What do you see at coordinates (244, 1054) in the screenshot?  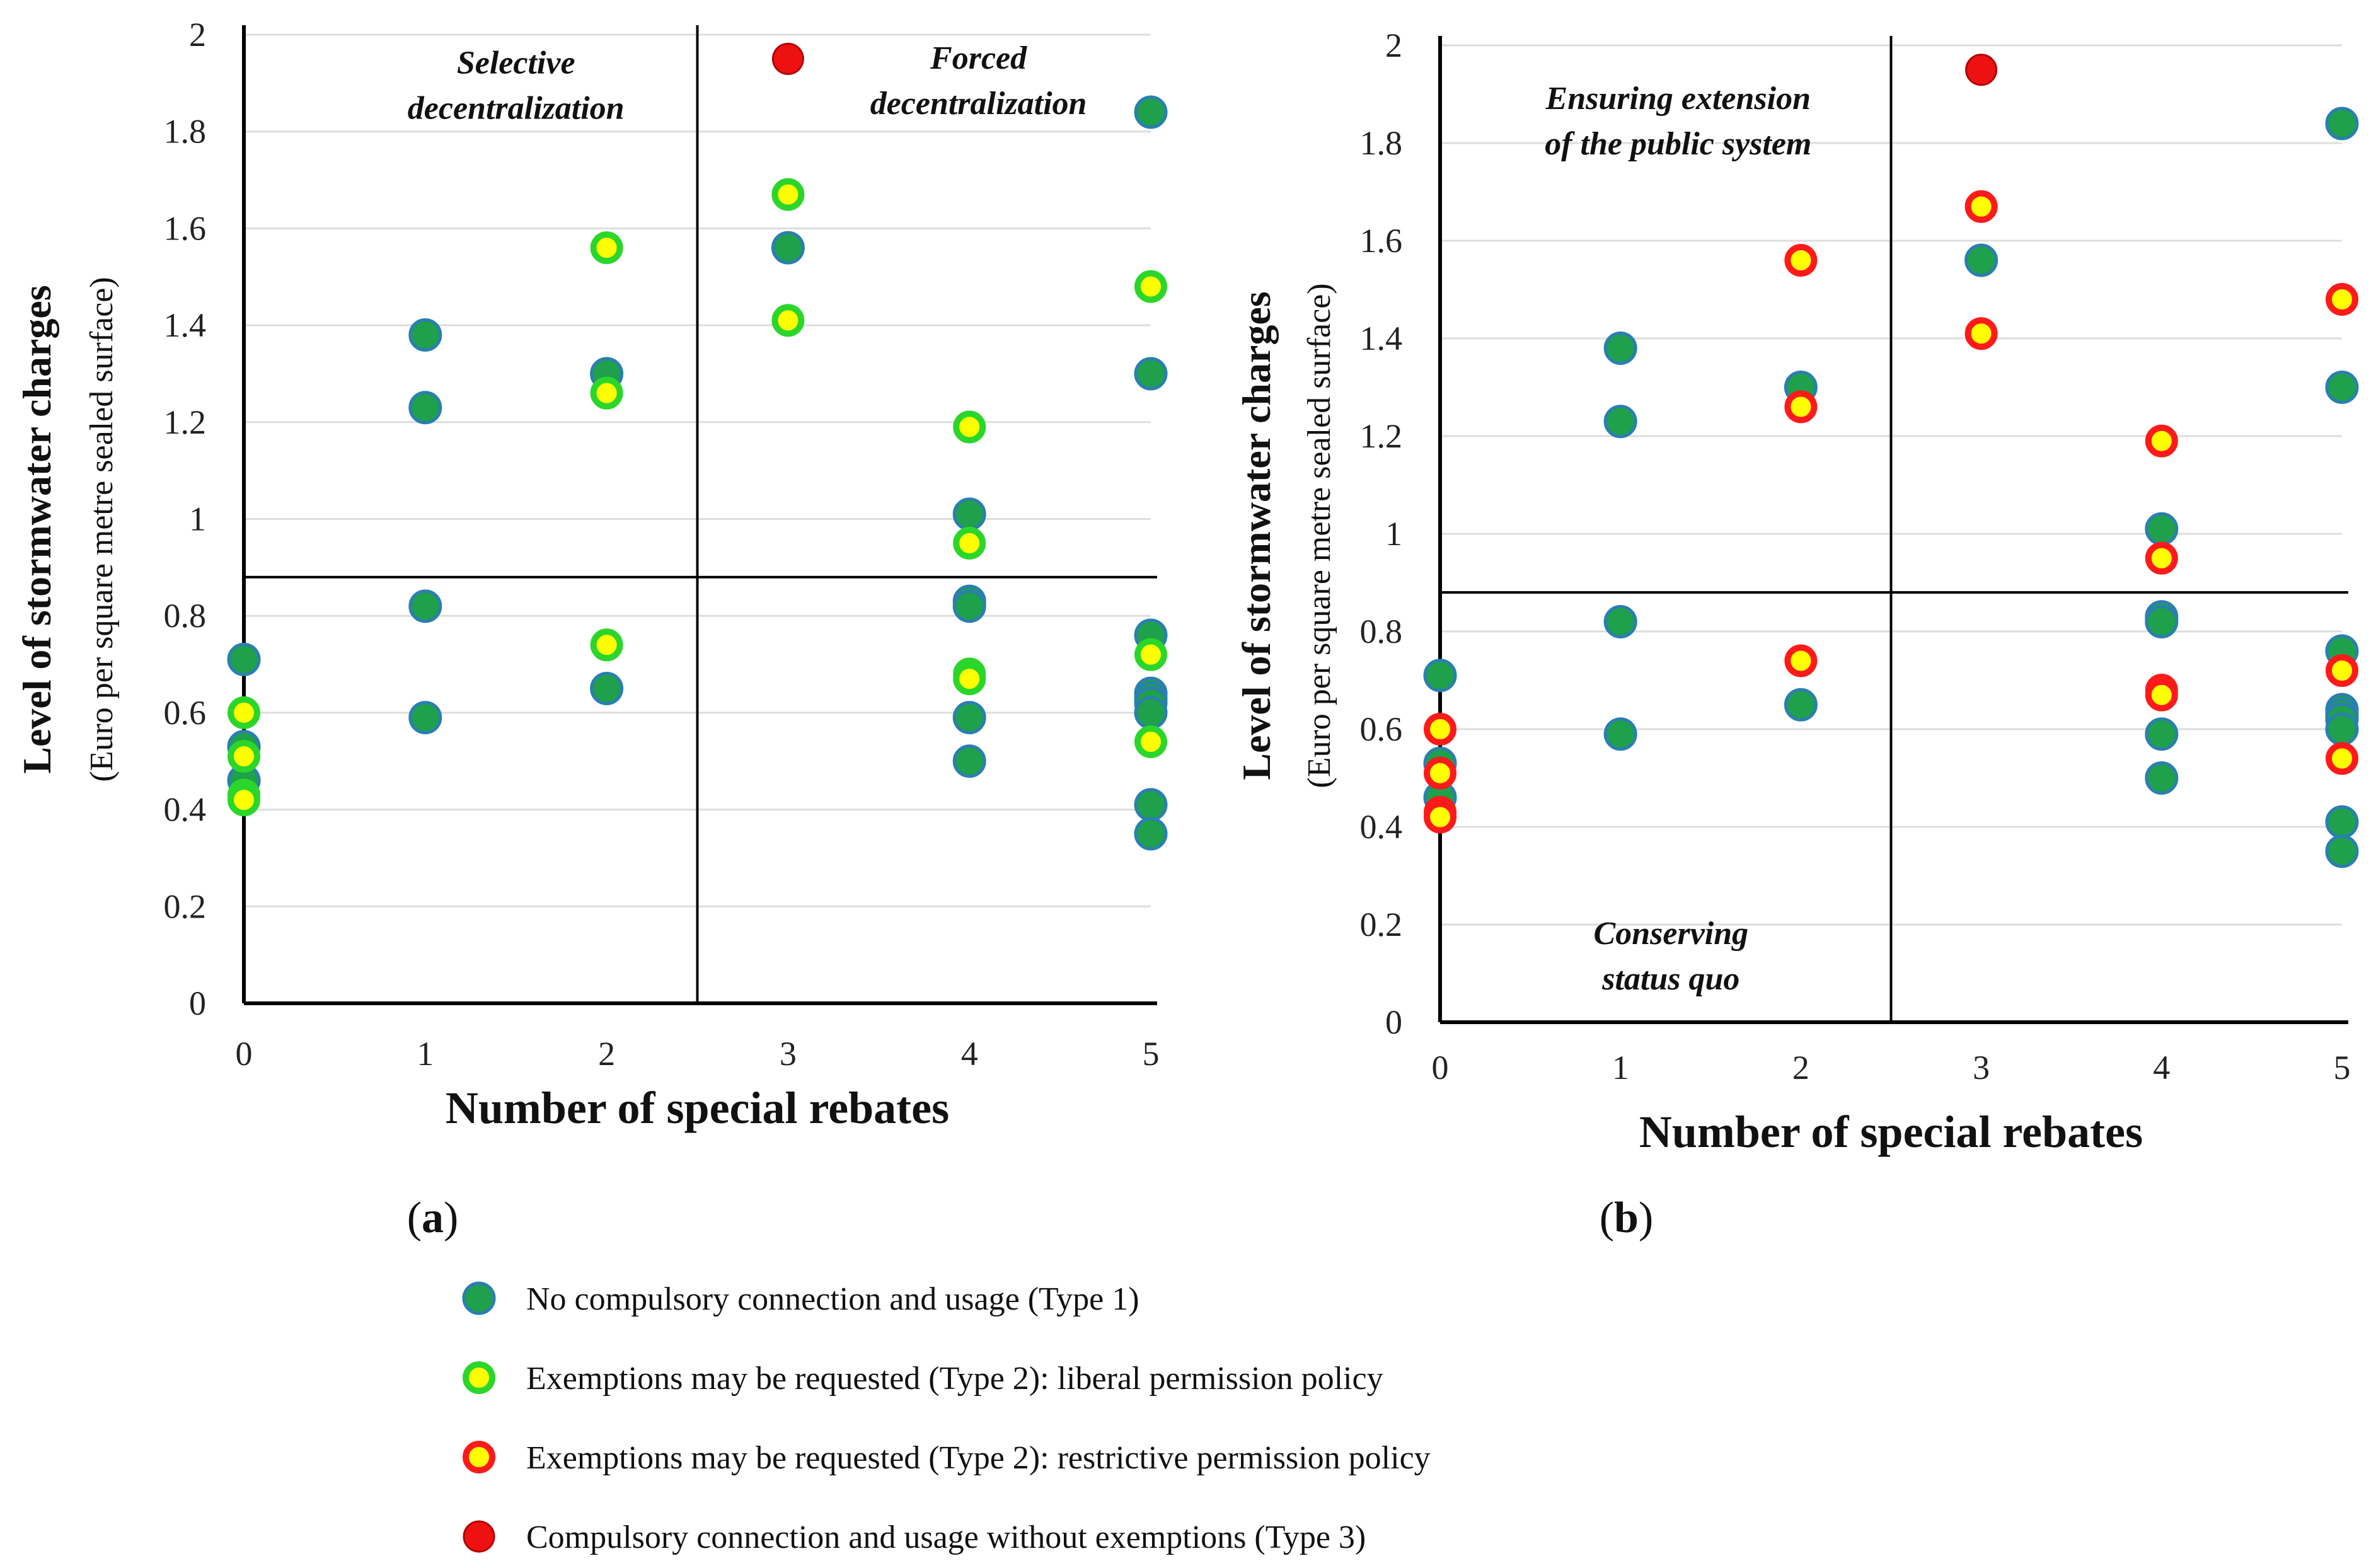 I see `x-tick-label: 0` at bounding box center [244, 1054].